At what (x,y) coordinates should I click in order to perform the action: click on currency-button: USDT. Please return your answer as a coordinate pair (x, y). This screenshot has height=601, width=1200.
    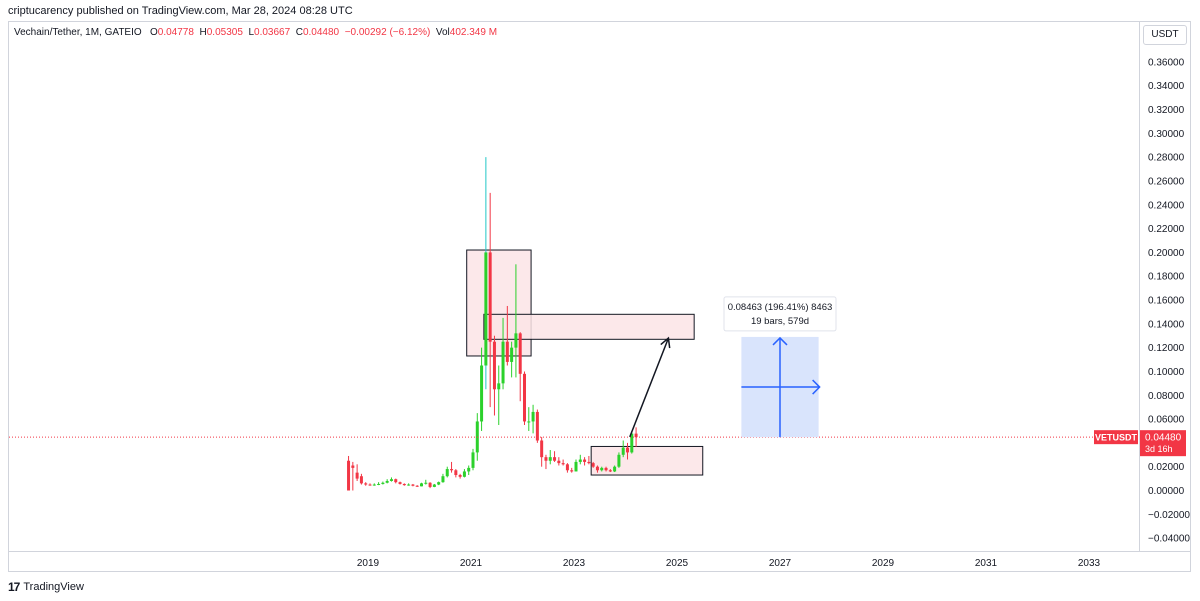
    Looking at the image, I should click on (1165, 35).